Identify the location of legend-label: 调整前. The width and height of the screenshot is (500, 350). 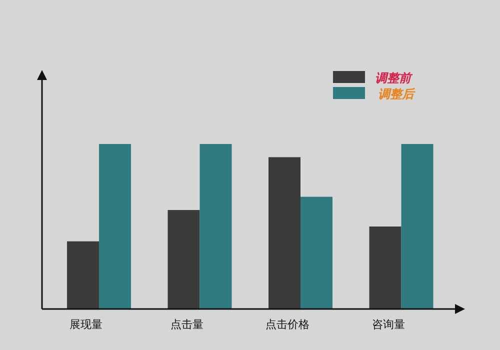
(394, 78).